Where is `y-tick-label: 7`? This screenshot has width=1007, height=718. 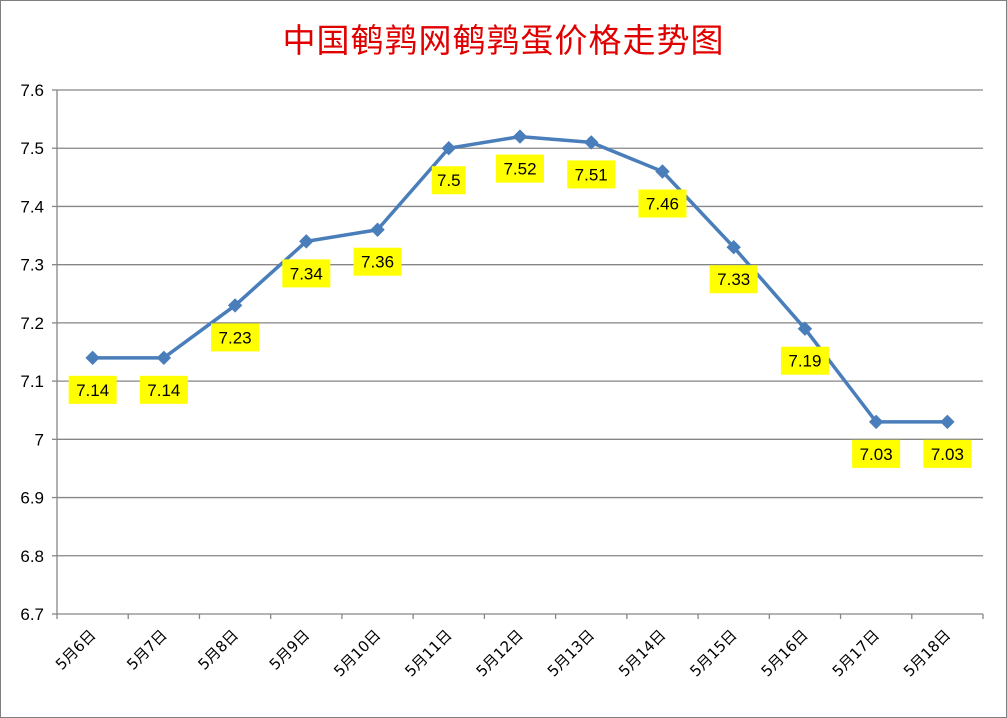 y-tick-label: 7 is located at coordinates (39, 439).